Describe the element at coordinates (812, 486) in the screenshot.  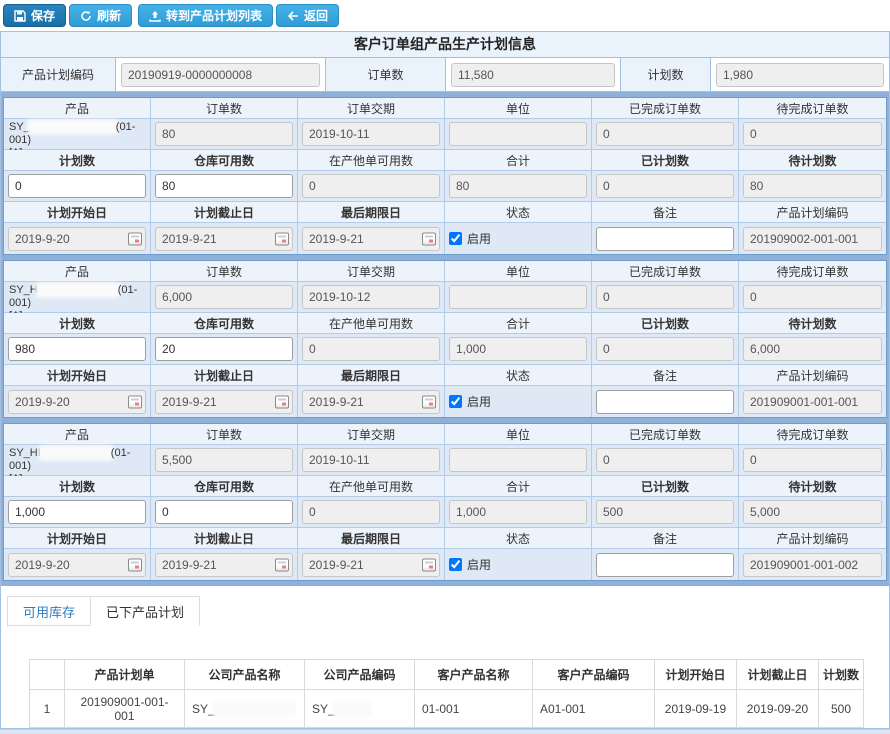
I see `col-header-to-plan: 待计划数` at that location.